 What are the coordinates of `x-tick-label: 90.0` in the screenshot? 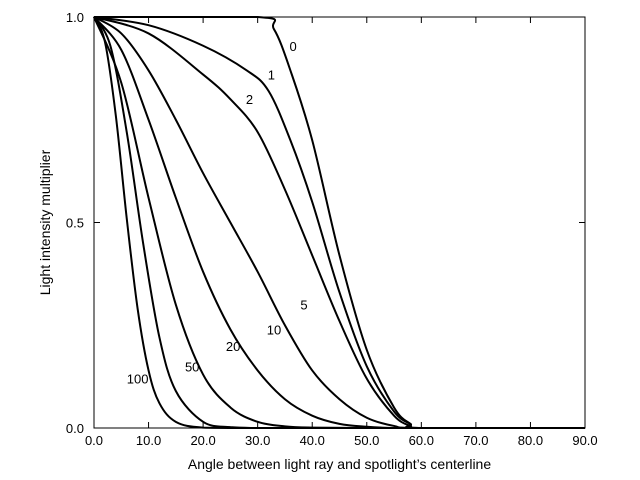 It's located at (584, 440).